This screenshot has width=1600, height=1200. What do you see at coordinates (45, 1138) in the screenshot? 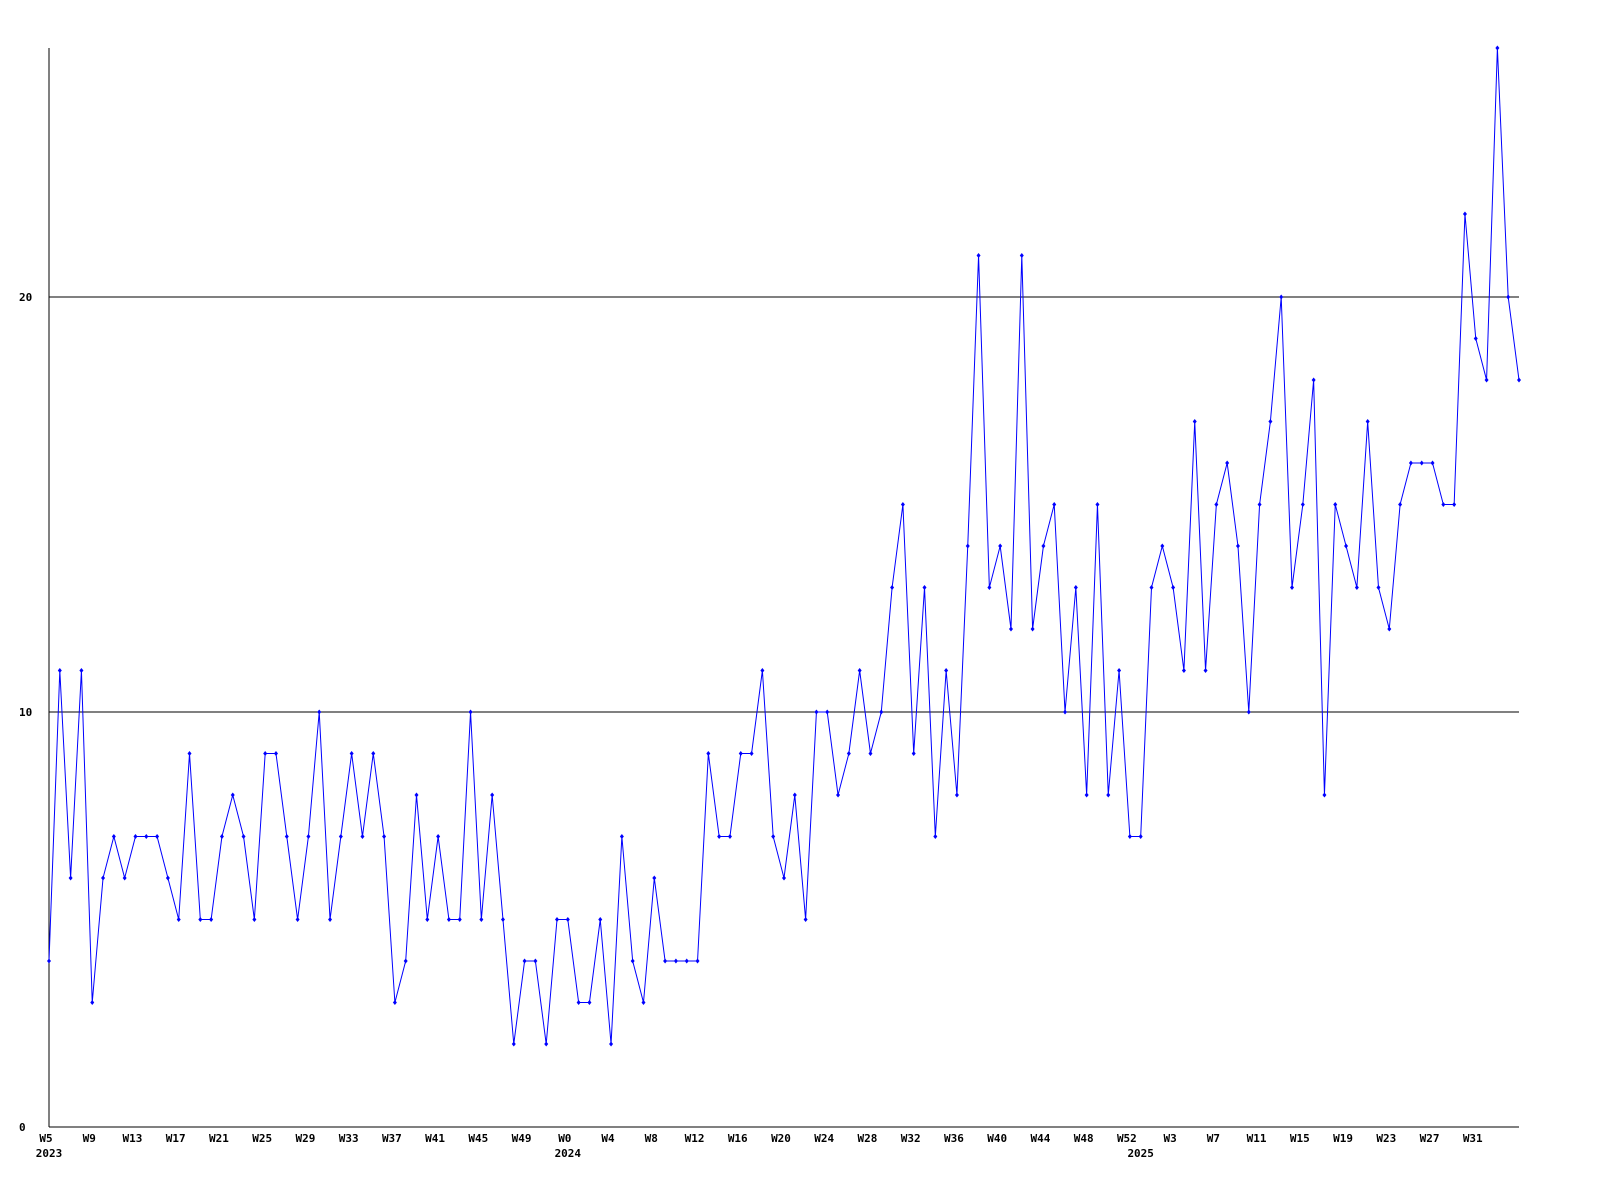
I see `x-tick-label: W5` at bounding box center [45, 1138].